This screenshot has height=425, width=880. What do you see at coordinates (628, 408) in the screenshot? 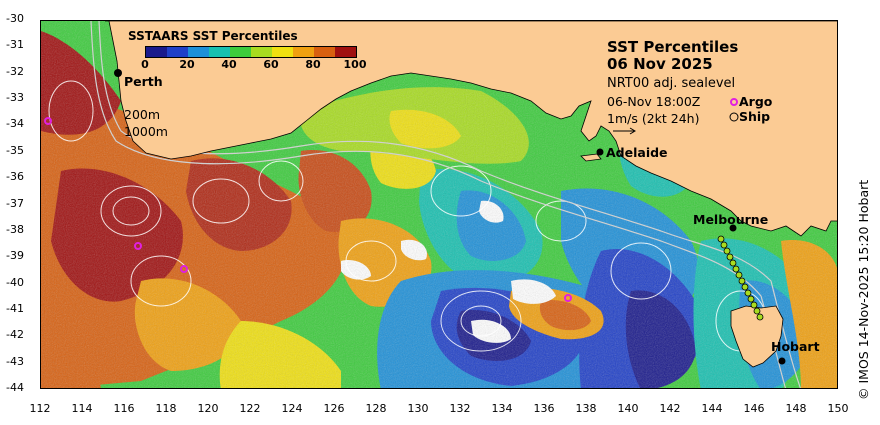
I see `x-tick-label: 140` at bounding box center [628, 408].